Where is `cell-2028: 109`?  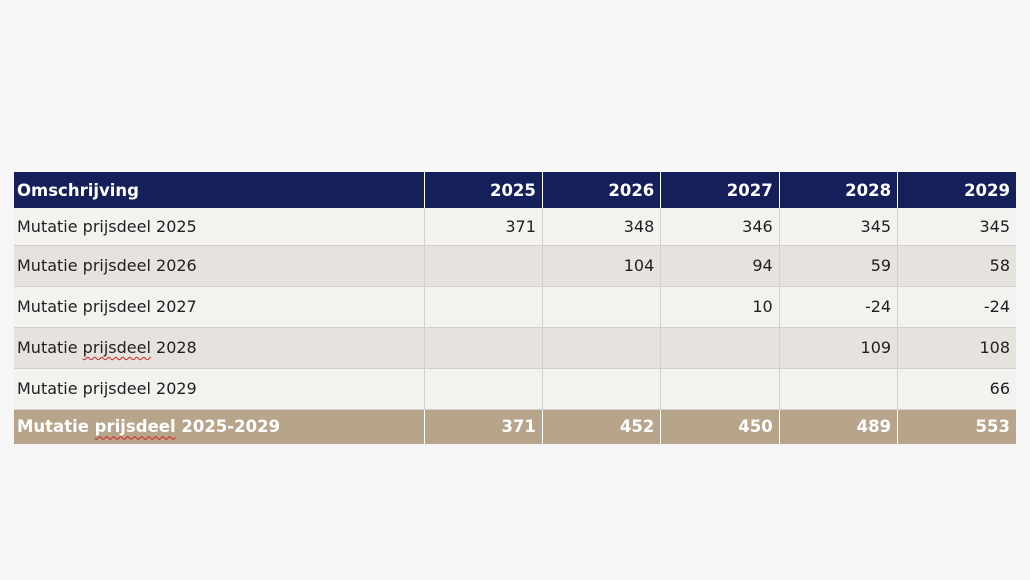
cell-2028: 109 is located at coordinates (839, 348).